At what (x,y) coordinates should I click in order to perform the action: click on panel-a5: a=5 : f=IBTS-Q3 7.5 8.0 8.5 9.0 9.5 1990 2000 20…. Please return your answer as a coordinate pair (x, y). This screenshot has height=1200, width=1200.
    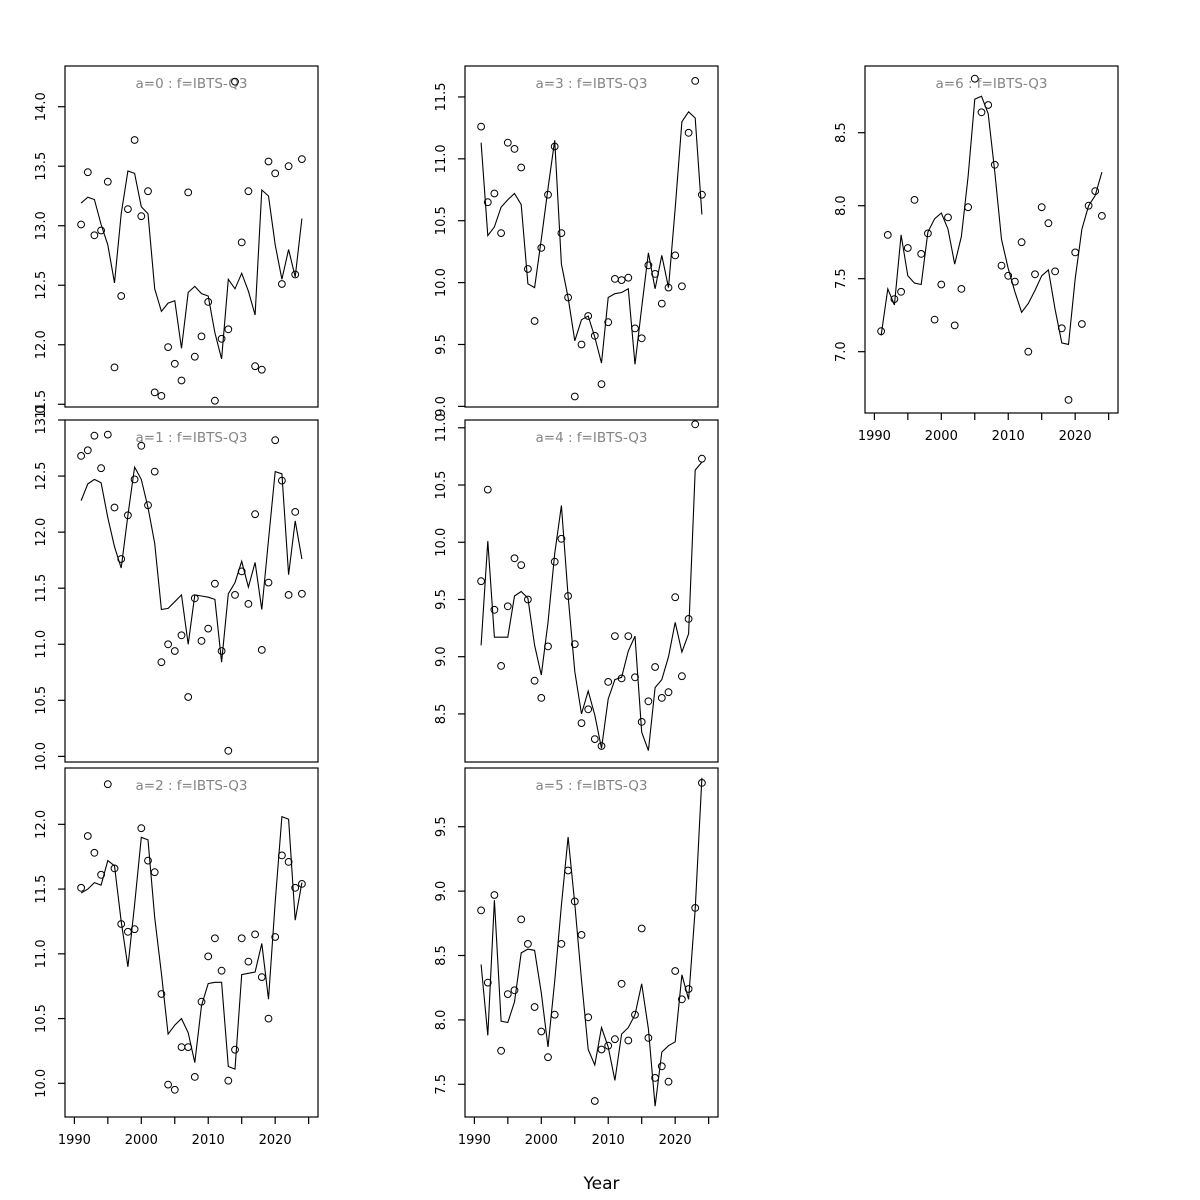
    Looking at the image, I should click on (576, 957).